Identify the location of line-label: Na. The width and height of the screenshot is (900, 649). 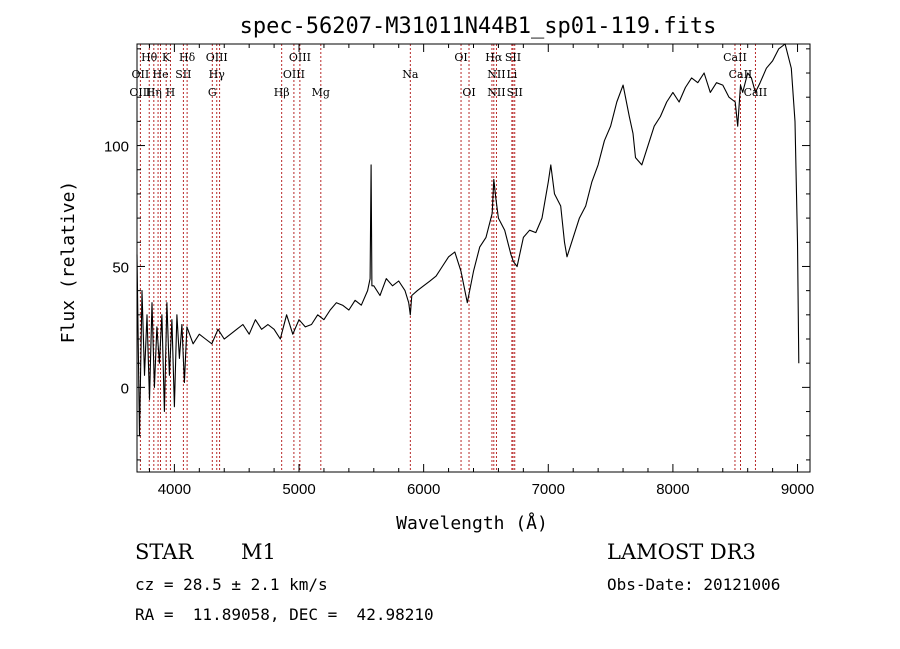
(410, 74).